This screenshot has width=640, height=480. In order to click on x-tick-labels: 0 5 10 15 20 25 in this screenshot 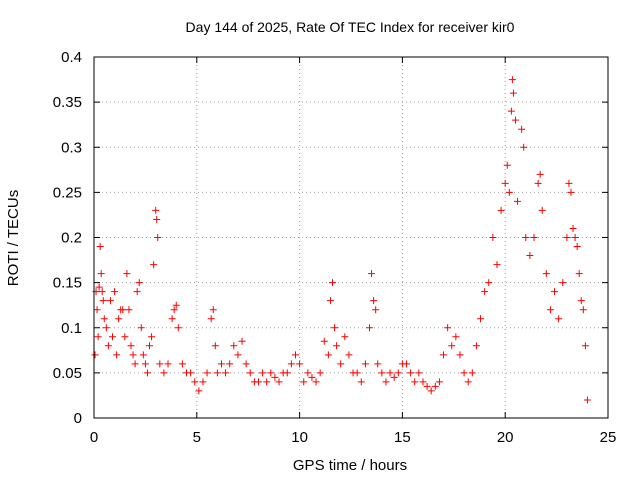, I will do `click(353, 437)`.